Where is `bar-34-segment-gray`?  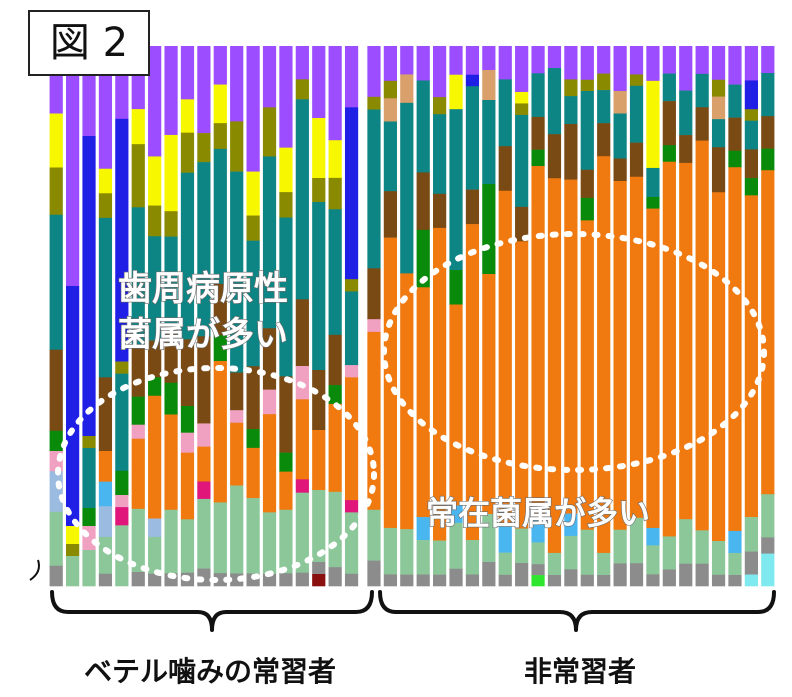
bar-34-segment-gray is located at coordinates (620, 575).